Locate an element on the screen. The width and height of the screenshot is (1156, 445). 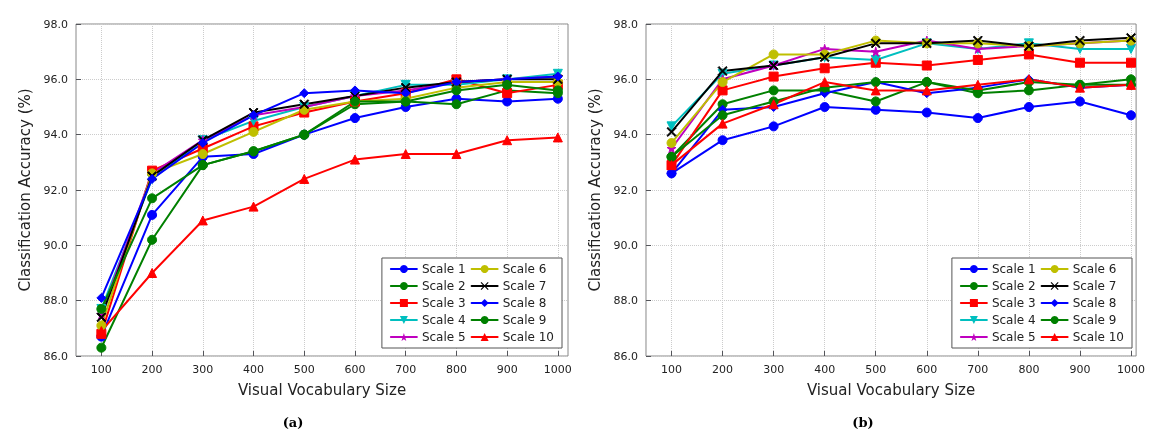
text: (b) is located at coordinates (863, 422).